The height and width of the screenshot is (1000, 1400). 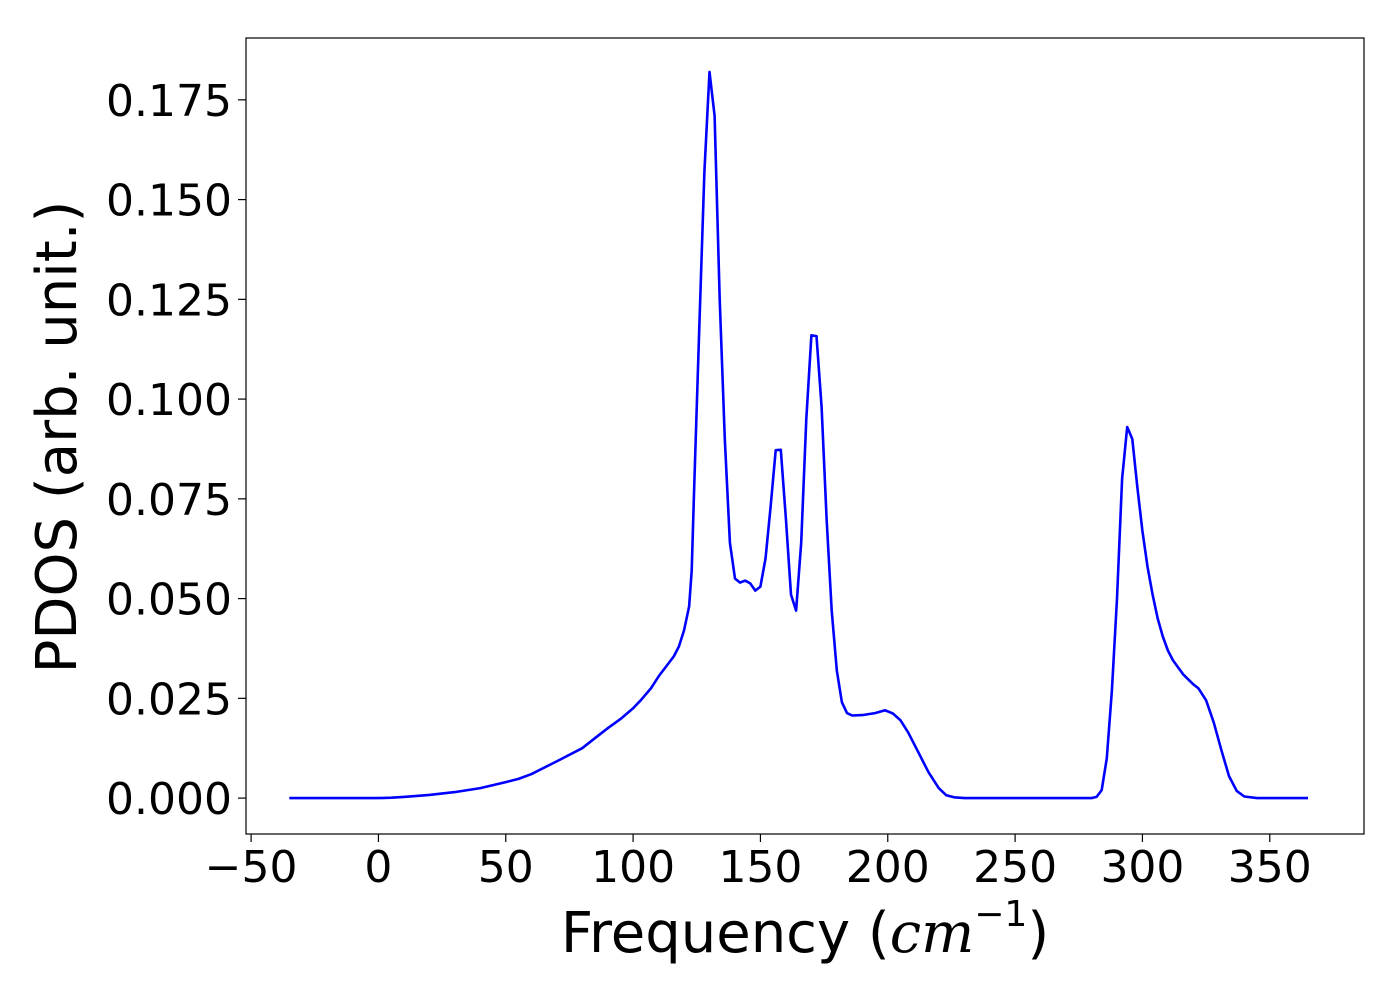 I want to click on x-axis: −50 0 50 100 150 200 250 300 350, so click(x=758, y=863).